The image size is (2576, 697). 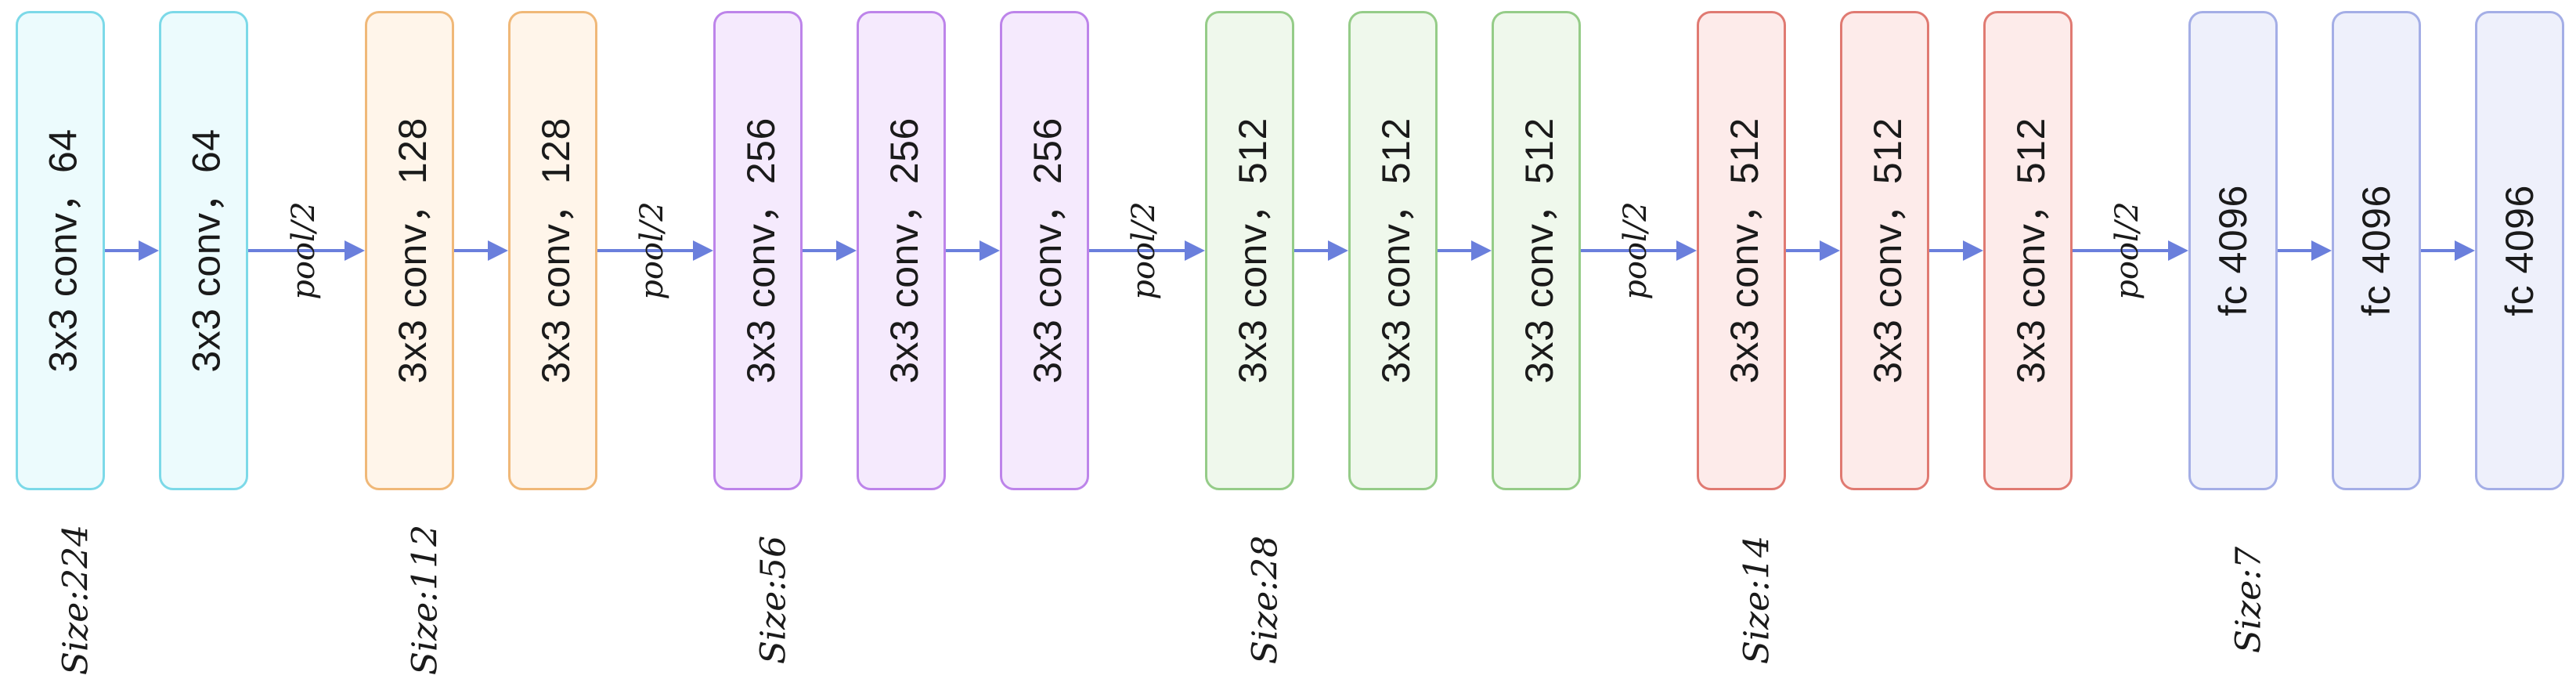 I want to click on layer-box-6: 3x3 conv，256, so click(x=902, y=250).